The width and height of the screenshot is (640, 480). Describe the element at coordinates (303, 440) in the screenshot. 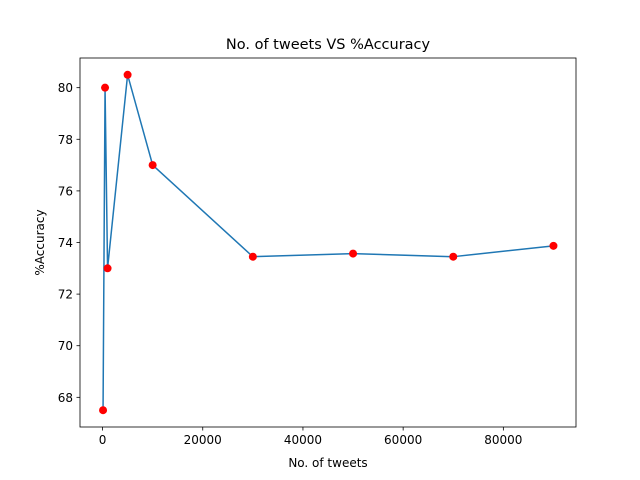

I see `x-tick-label: 40000` at that location.